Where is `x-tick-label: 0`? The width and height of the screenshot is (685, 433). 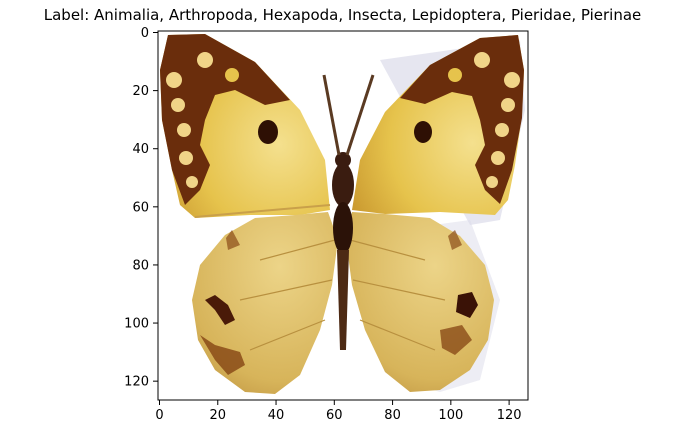 x-tick-label: 0 is located at coordinates (159, 415).